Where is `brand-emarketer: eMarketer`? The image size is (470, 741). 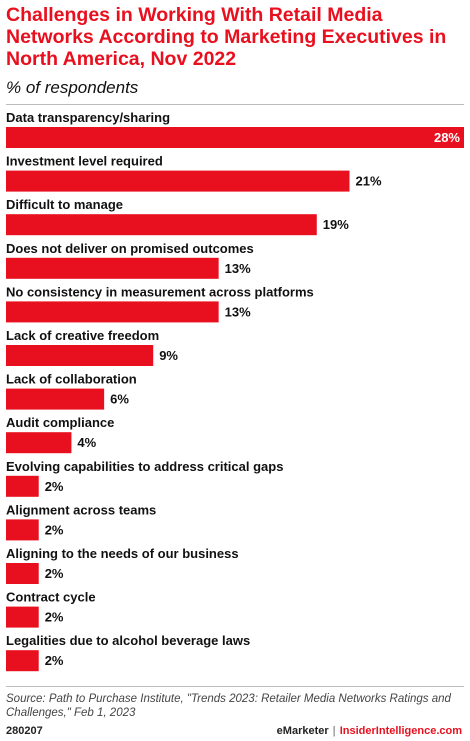
brand-emarketer: eMarketer is located at coordinates (302, 731).